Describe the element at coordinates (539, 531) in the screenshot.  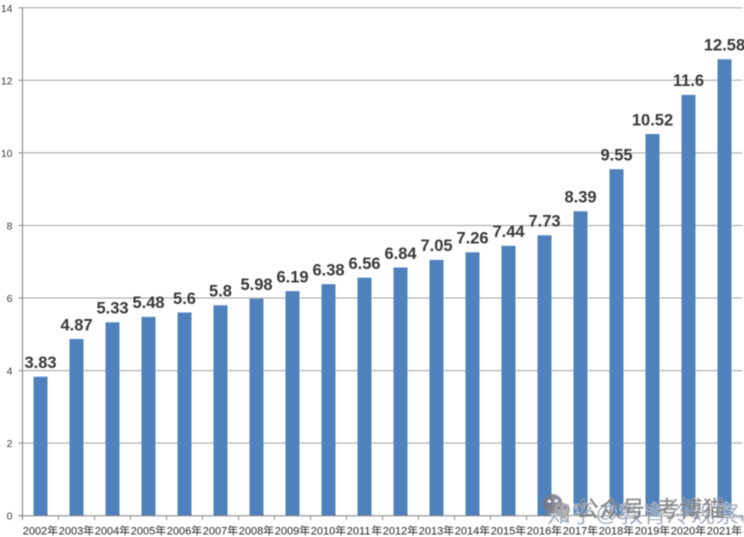
I see `svg-text: 2016` at that location.